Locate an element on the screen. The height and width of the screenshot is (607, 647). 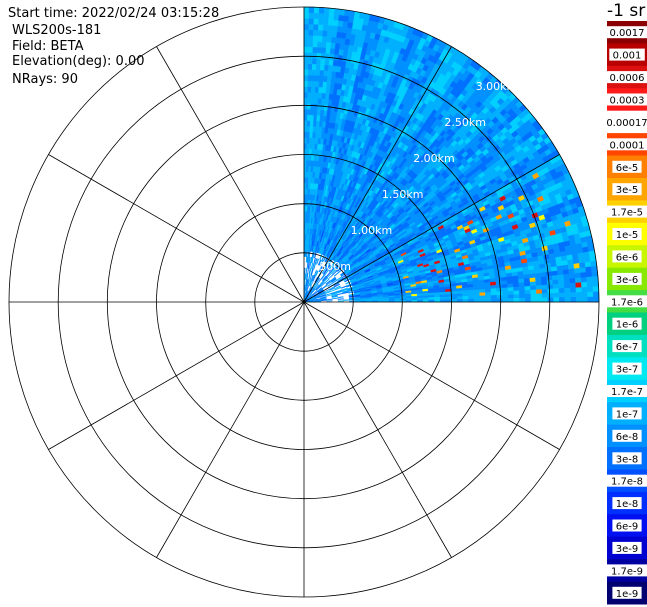
range-label: 3.00km is located at coordinates (497, 86).